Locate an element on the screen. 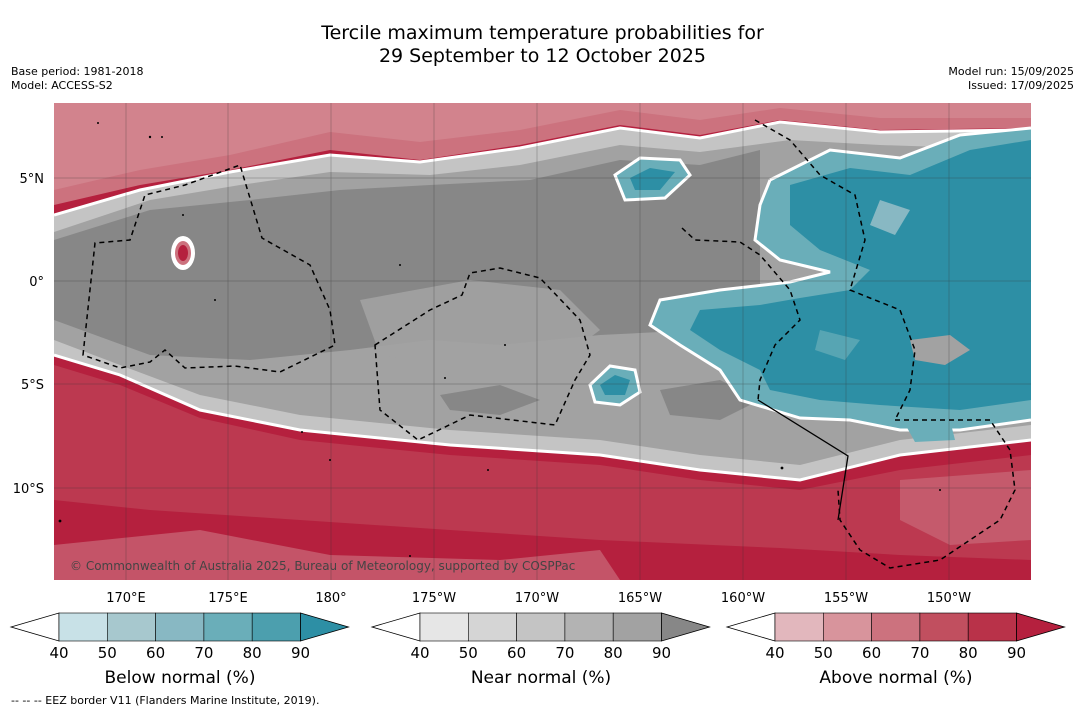 This screenshot has width=1085, height=713. lon-label-175e: 175°E is located at coordinates (228, 598).